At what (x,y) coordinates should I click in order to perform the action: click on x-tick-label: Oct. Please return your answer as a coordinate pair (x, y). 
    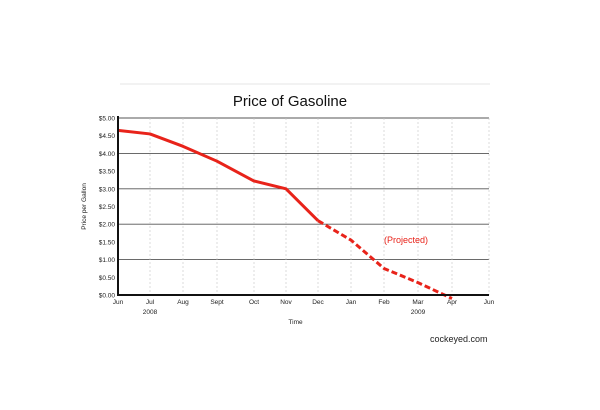
    Looking at the image, I should click on (254, 302).